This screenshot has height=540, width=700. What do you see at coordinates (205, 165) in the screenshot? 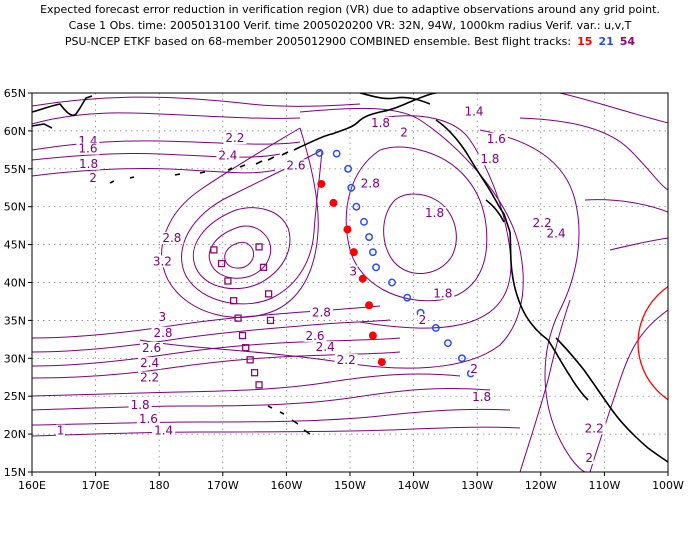
I see `aleutian-islands` at bounding box center [205, 165].